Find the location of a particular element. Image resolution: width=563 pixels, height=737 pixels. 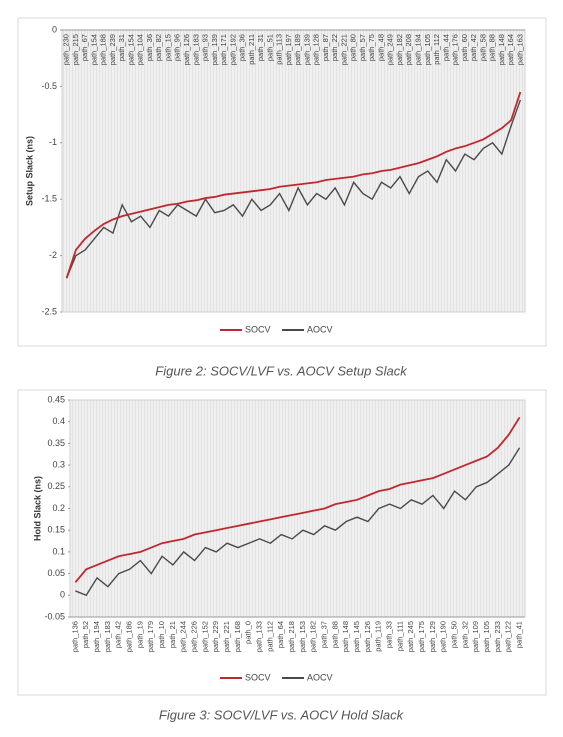

x-tick-label: path_211 is located at coordinates (251, 49).